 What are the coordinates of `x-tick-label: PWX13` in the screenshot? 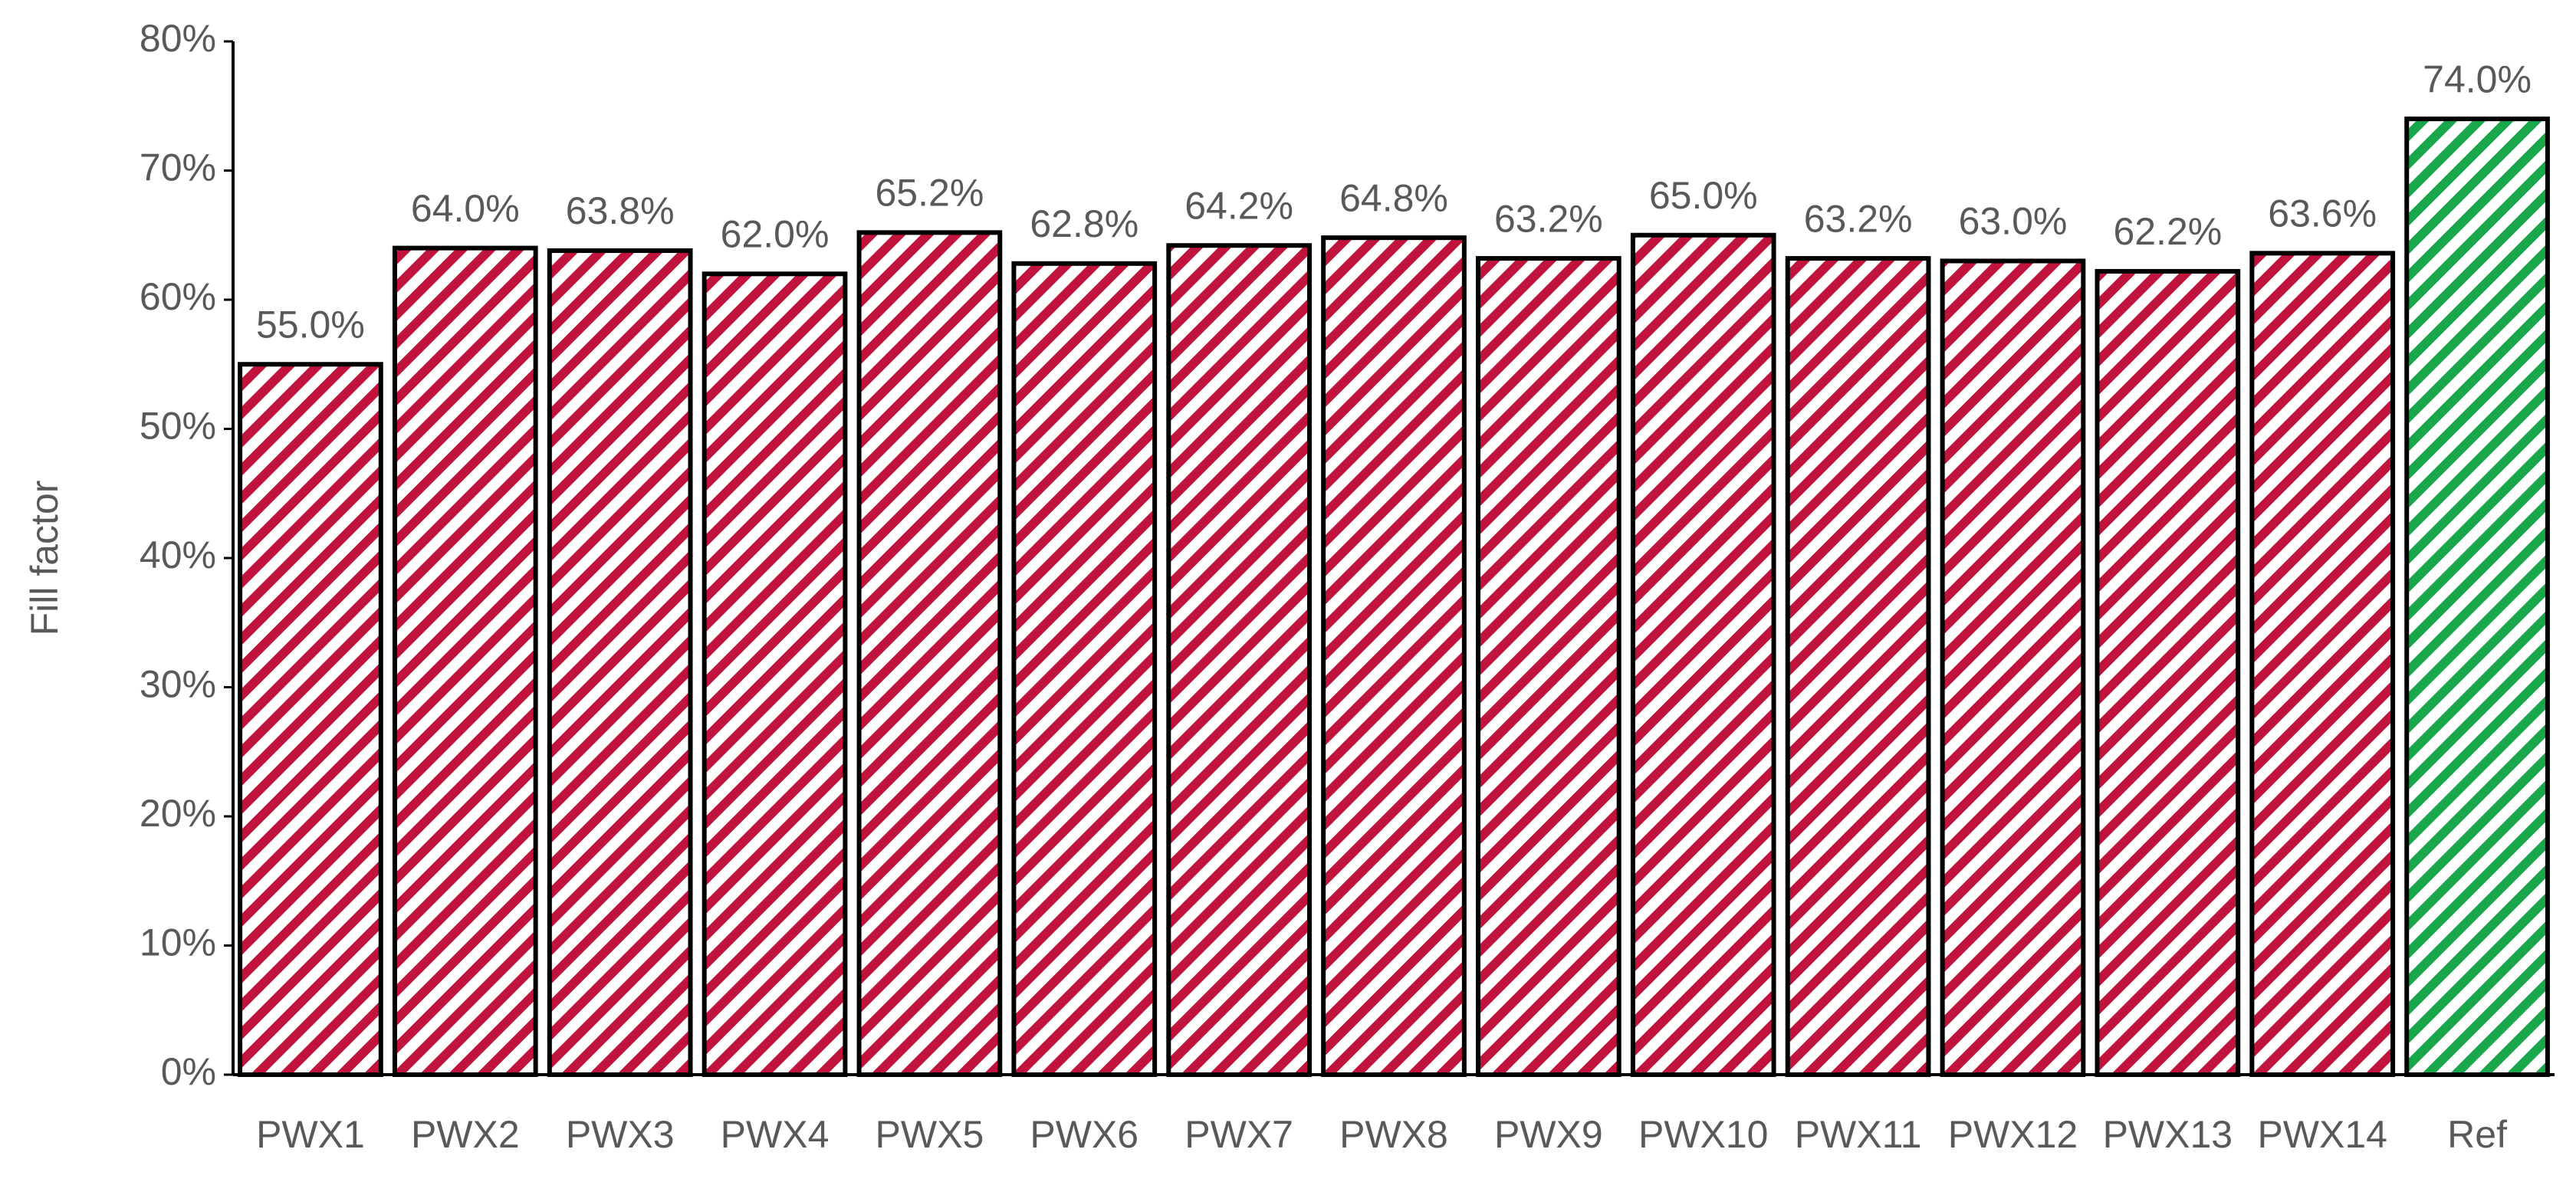 It's located at (2168, 1134).